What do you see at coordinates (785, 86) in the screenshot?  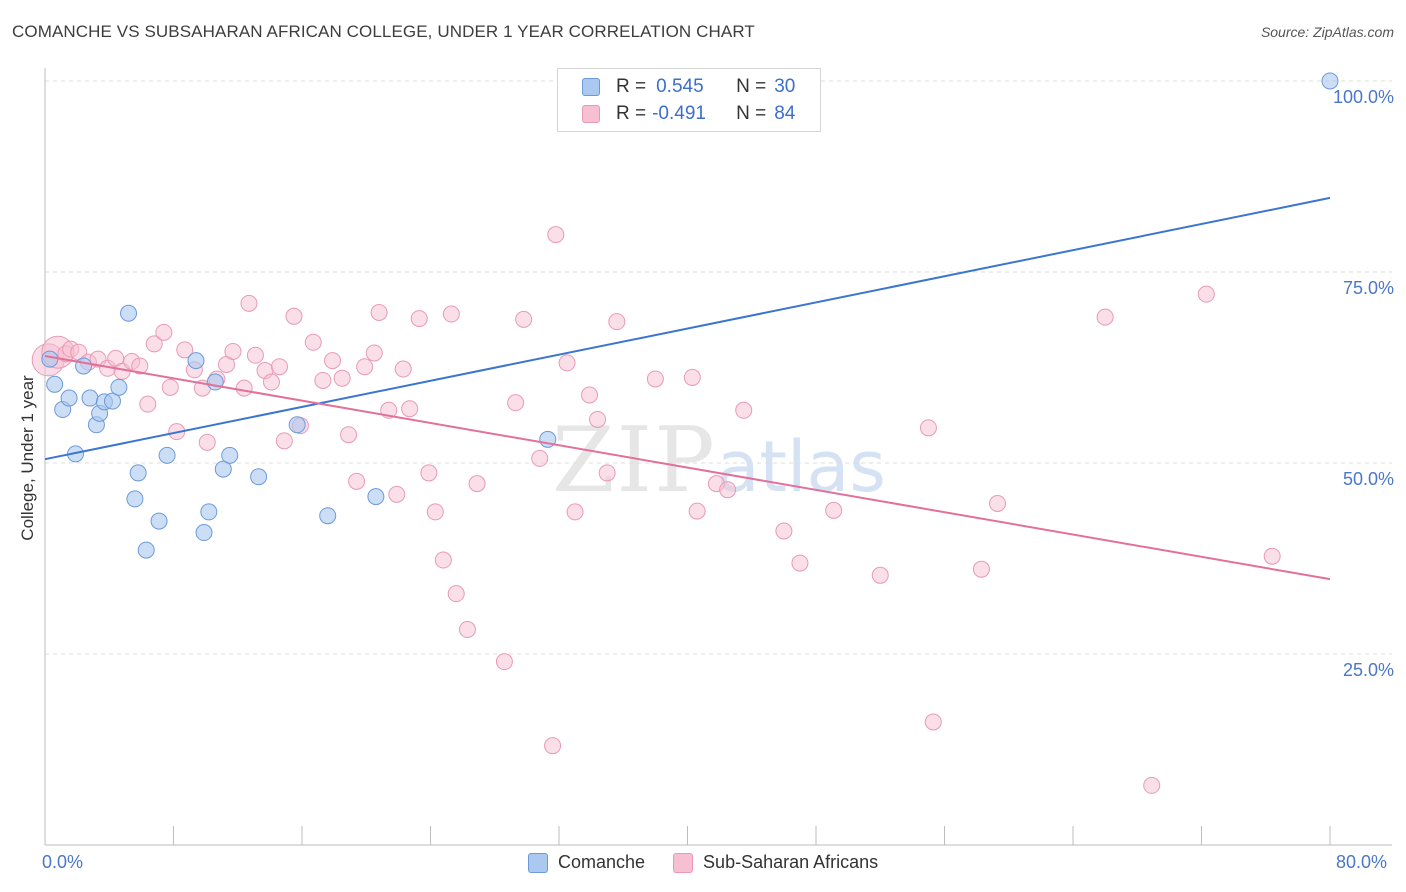 I see `legend-n-value: 30` at bounding box center [785, 86].